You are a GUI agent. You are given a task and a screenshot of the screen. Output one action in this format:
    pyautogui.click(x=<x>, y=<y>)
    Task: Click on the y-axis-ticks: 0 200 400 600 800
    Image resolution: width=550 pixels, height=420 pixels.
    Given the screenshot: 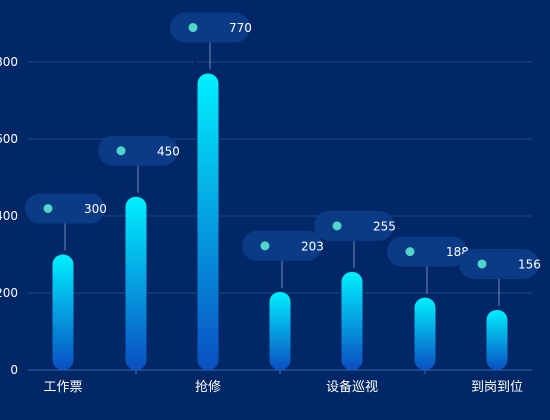 What is the action you would take?
    pyautogui.click(x=9, y=216)
    